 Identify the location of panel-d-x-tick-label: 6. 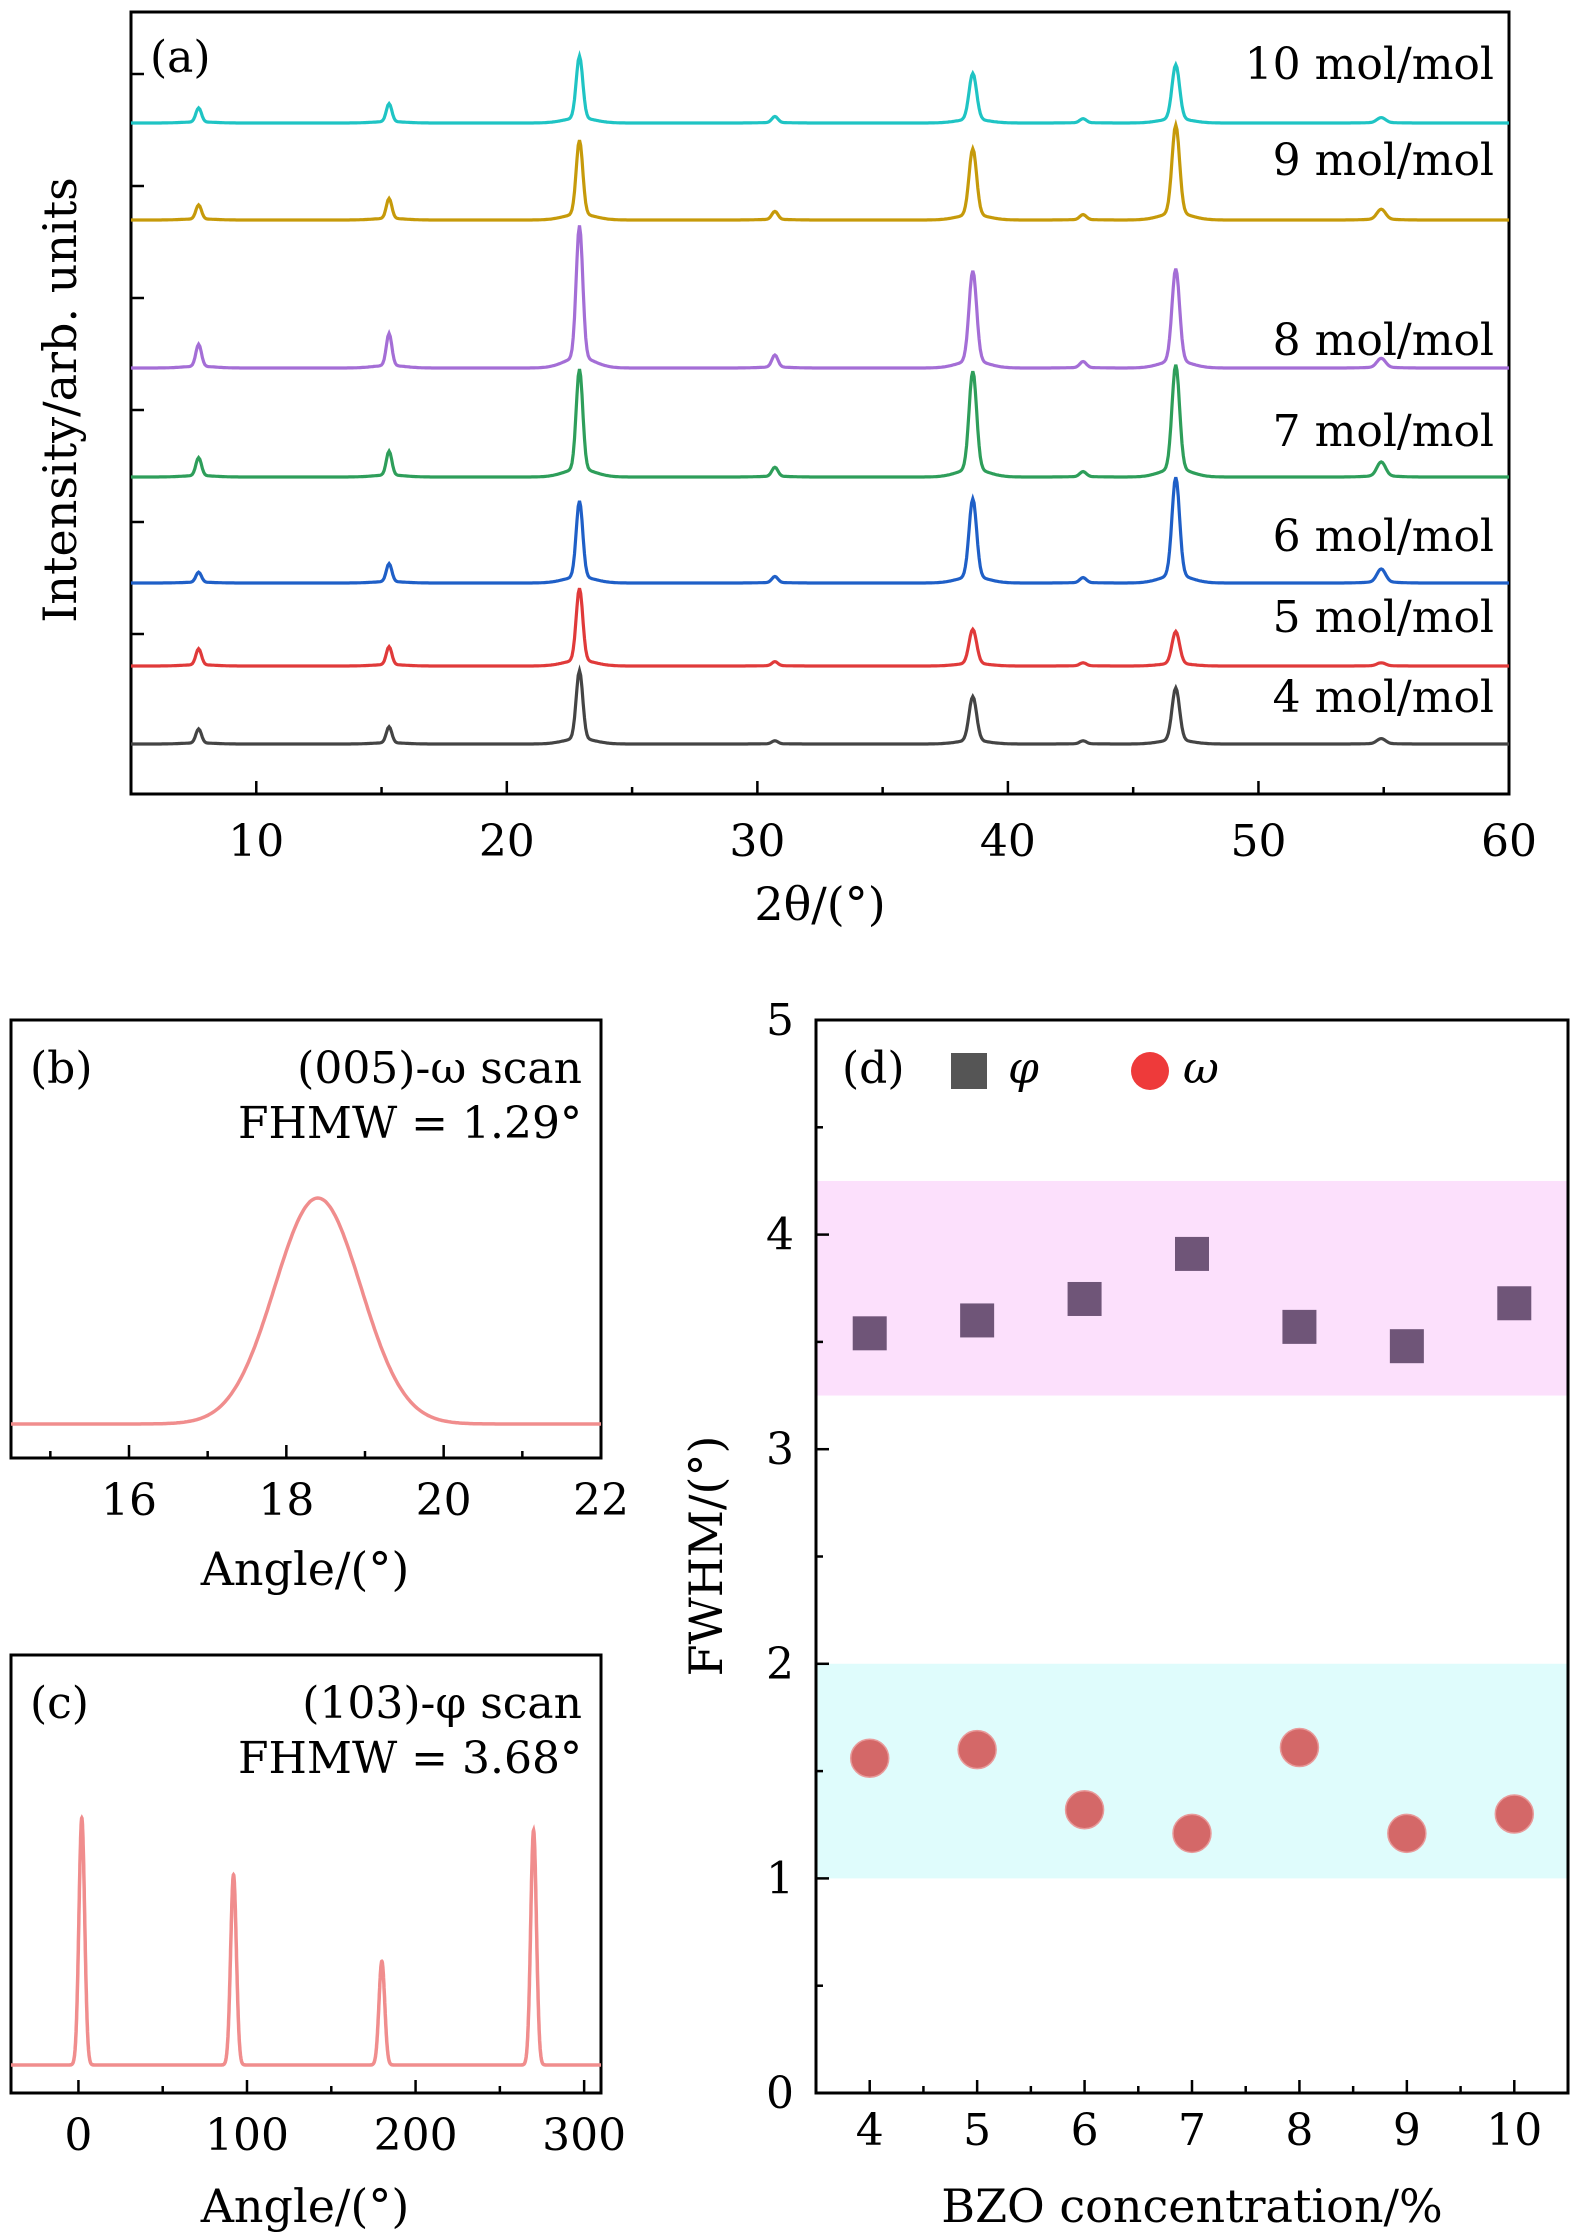
(1085, 2130).